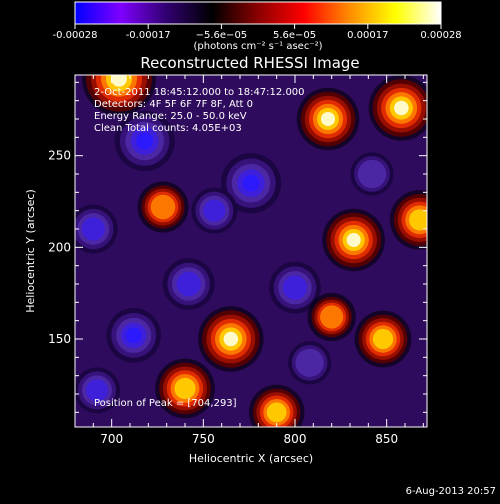 This screenshot has width=500, height=504. Describe the element at coordinates (170, 116) in the screenshot. I see `annotation-line: Energy Range: 25.0 - 50.0 keV` at that location.